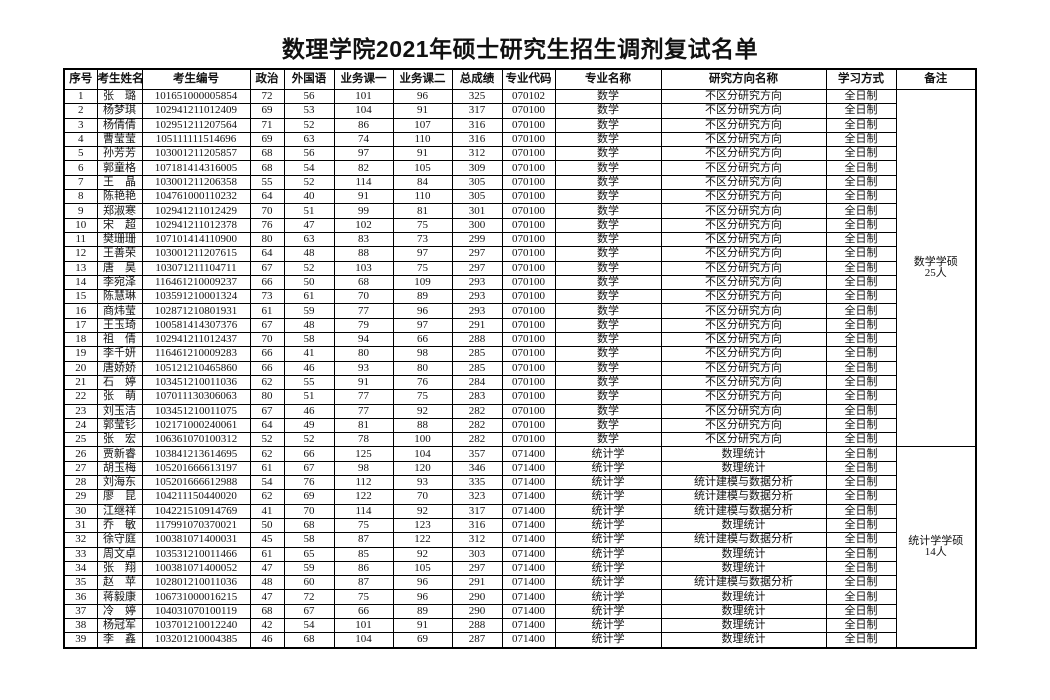 Image resolution: width=1050 pixels, height=700 pixels. What do you see at coordinates (196, 111) in the screenshot?
I see `table-cell: 102941211012409` at bounding box center [196, 111].